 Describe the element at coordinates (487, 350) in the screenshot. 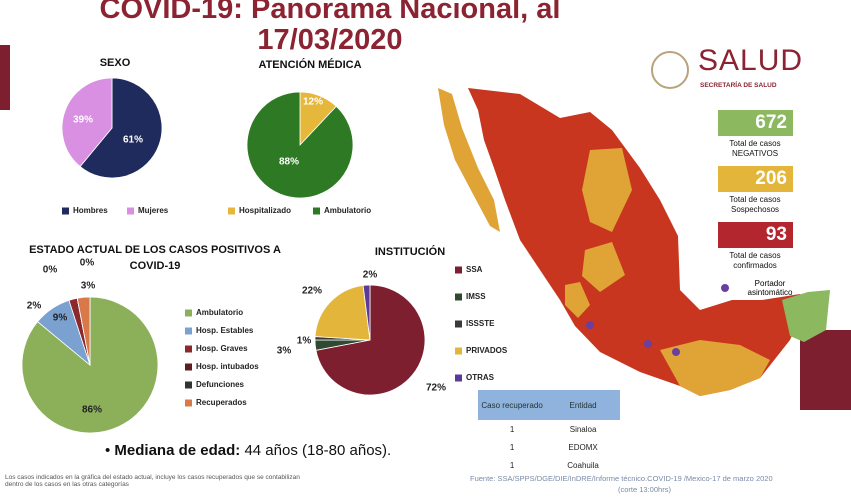

I see `legend-label: PRIVADOS` at that location.